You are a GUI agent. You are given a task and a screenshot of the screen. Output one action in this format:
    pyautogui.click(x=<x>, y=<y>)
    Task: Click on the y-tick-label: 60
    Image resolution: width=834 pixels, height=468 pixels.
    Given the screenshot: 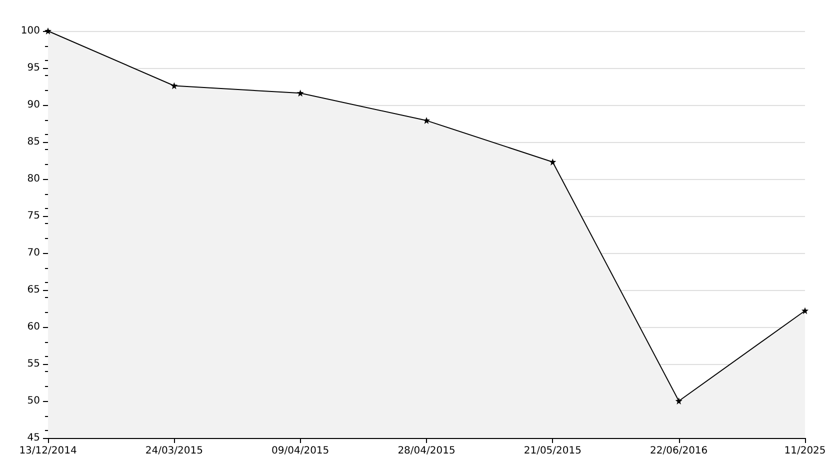 What is the action you would take?
    pyautogui.click(x=33, y=327)
    